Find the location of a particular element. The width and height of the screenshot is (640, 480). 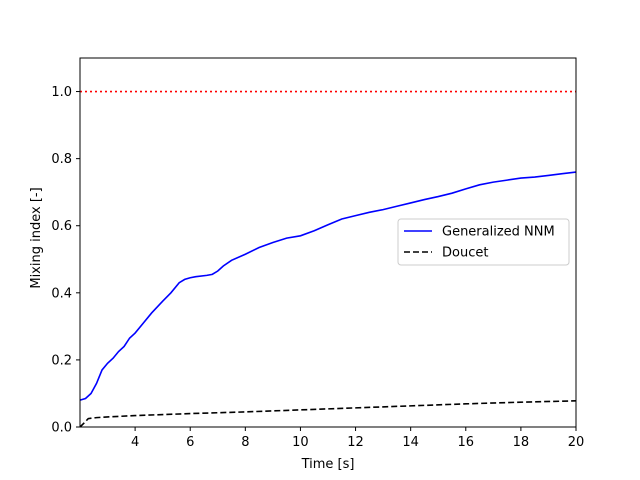

legend-label: Generalized NNM is located at coordinates (498, 232).